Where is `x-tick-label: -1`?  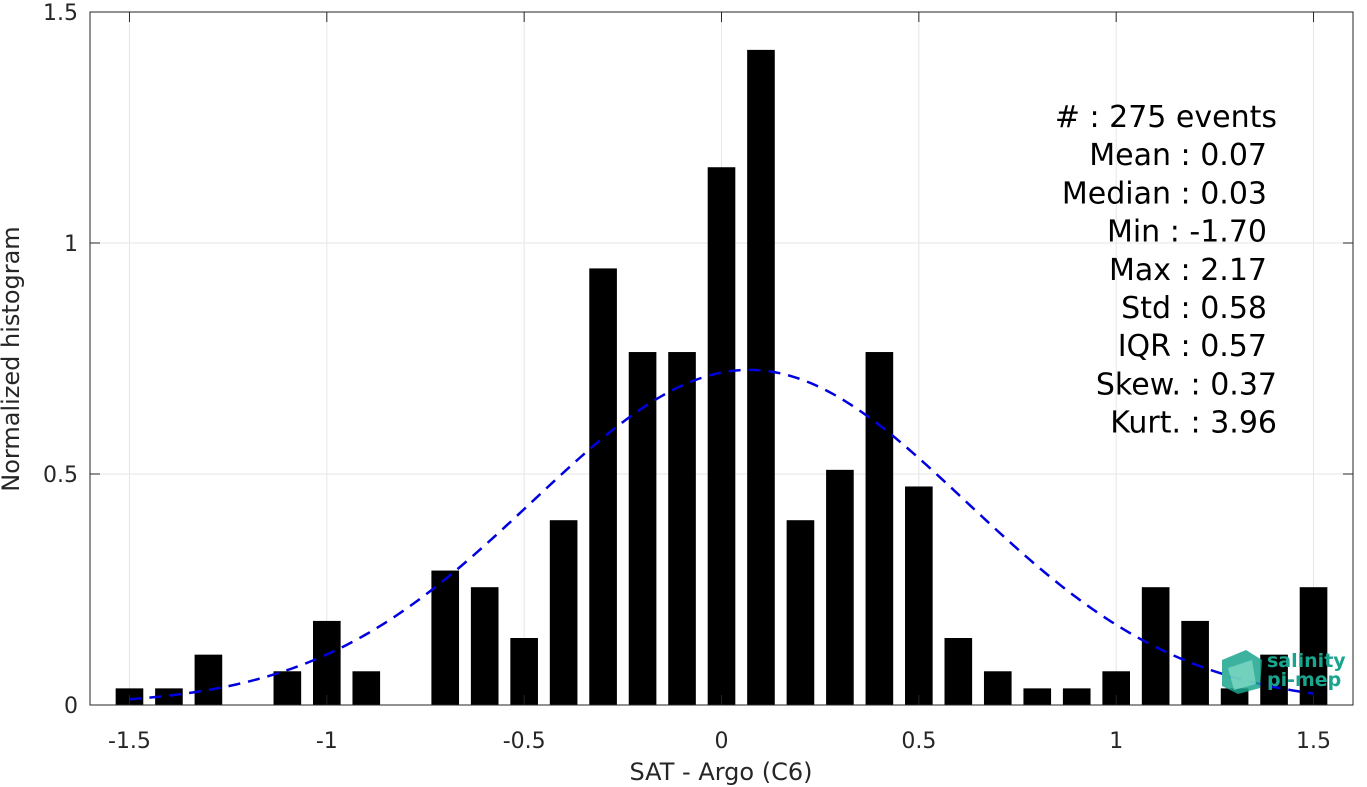
x-tick-label: -1 is located at coordinates (327, 741).